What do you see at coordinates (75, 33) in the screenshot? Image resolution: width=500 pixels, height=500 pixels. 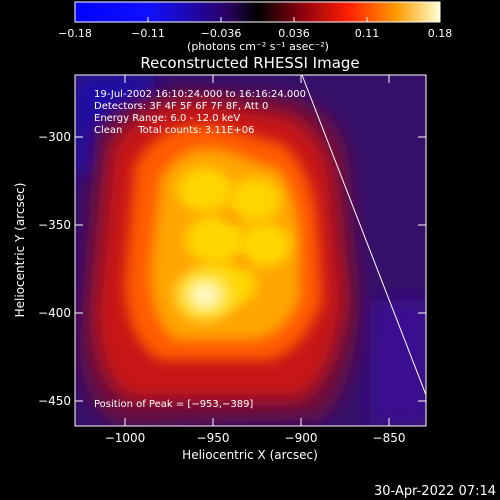 I see `colorbar-tick-label: −0.18` at bounding box center [75, 33].